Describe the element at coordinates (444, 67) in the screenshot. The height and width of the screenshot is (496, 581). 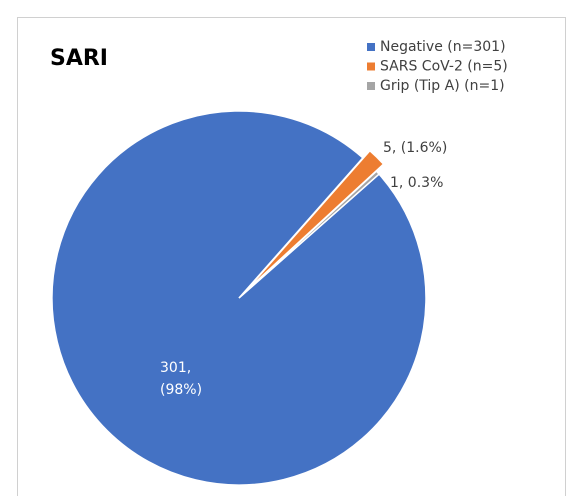
I see `legend-label: SARS CoV-2 (n=5)` at that location.